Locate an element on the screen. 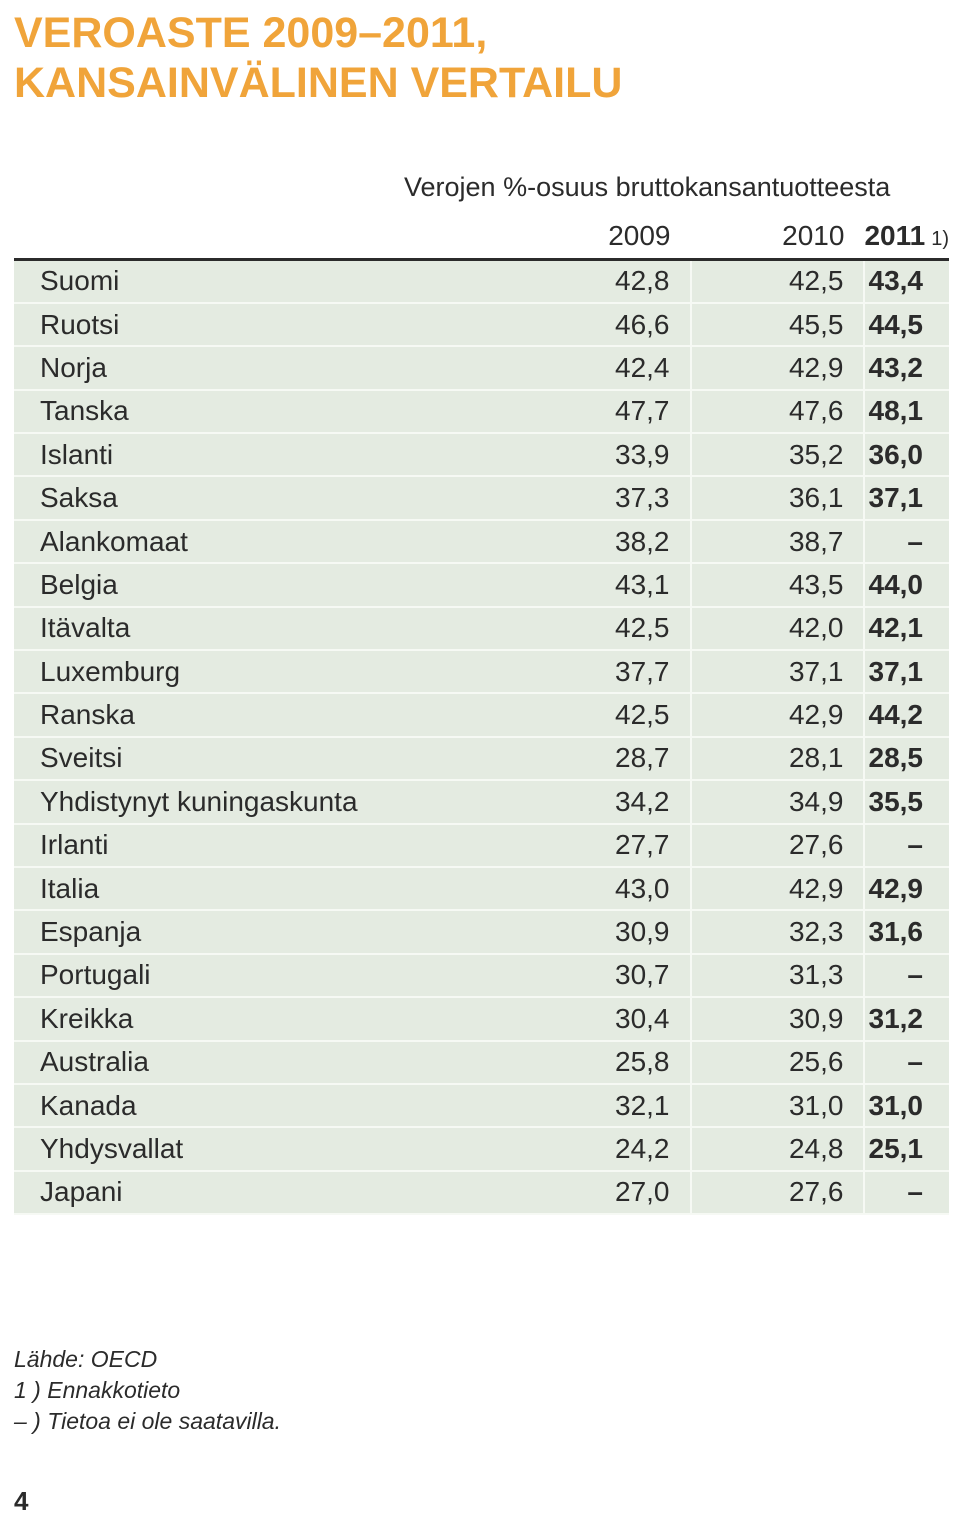 The image size is (960, 1517). table-row: Irlanti 27,7 27,6– is located at coordinates (481, 845).